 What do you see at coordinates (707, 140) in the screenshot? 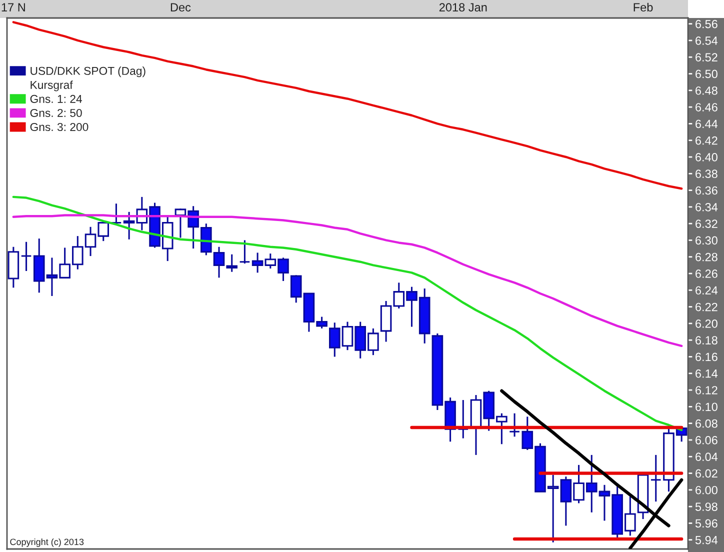
I see `y-tick-label: 6.42` at bounding box center [707, 140].